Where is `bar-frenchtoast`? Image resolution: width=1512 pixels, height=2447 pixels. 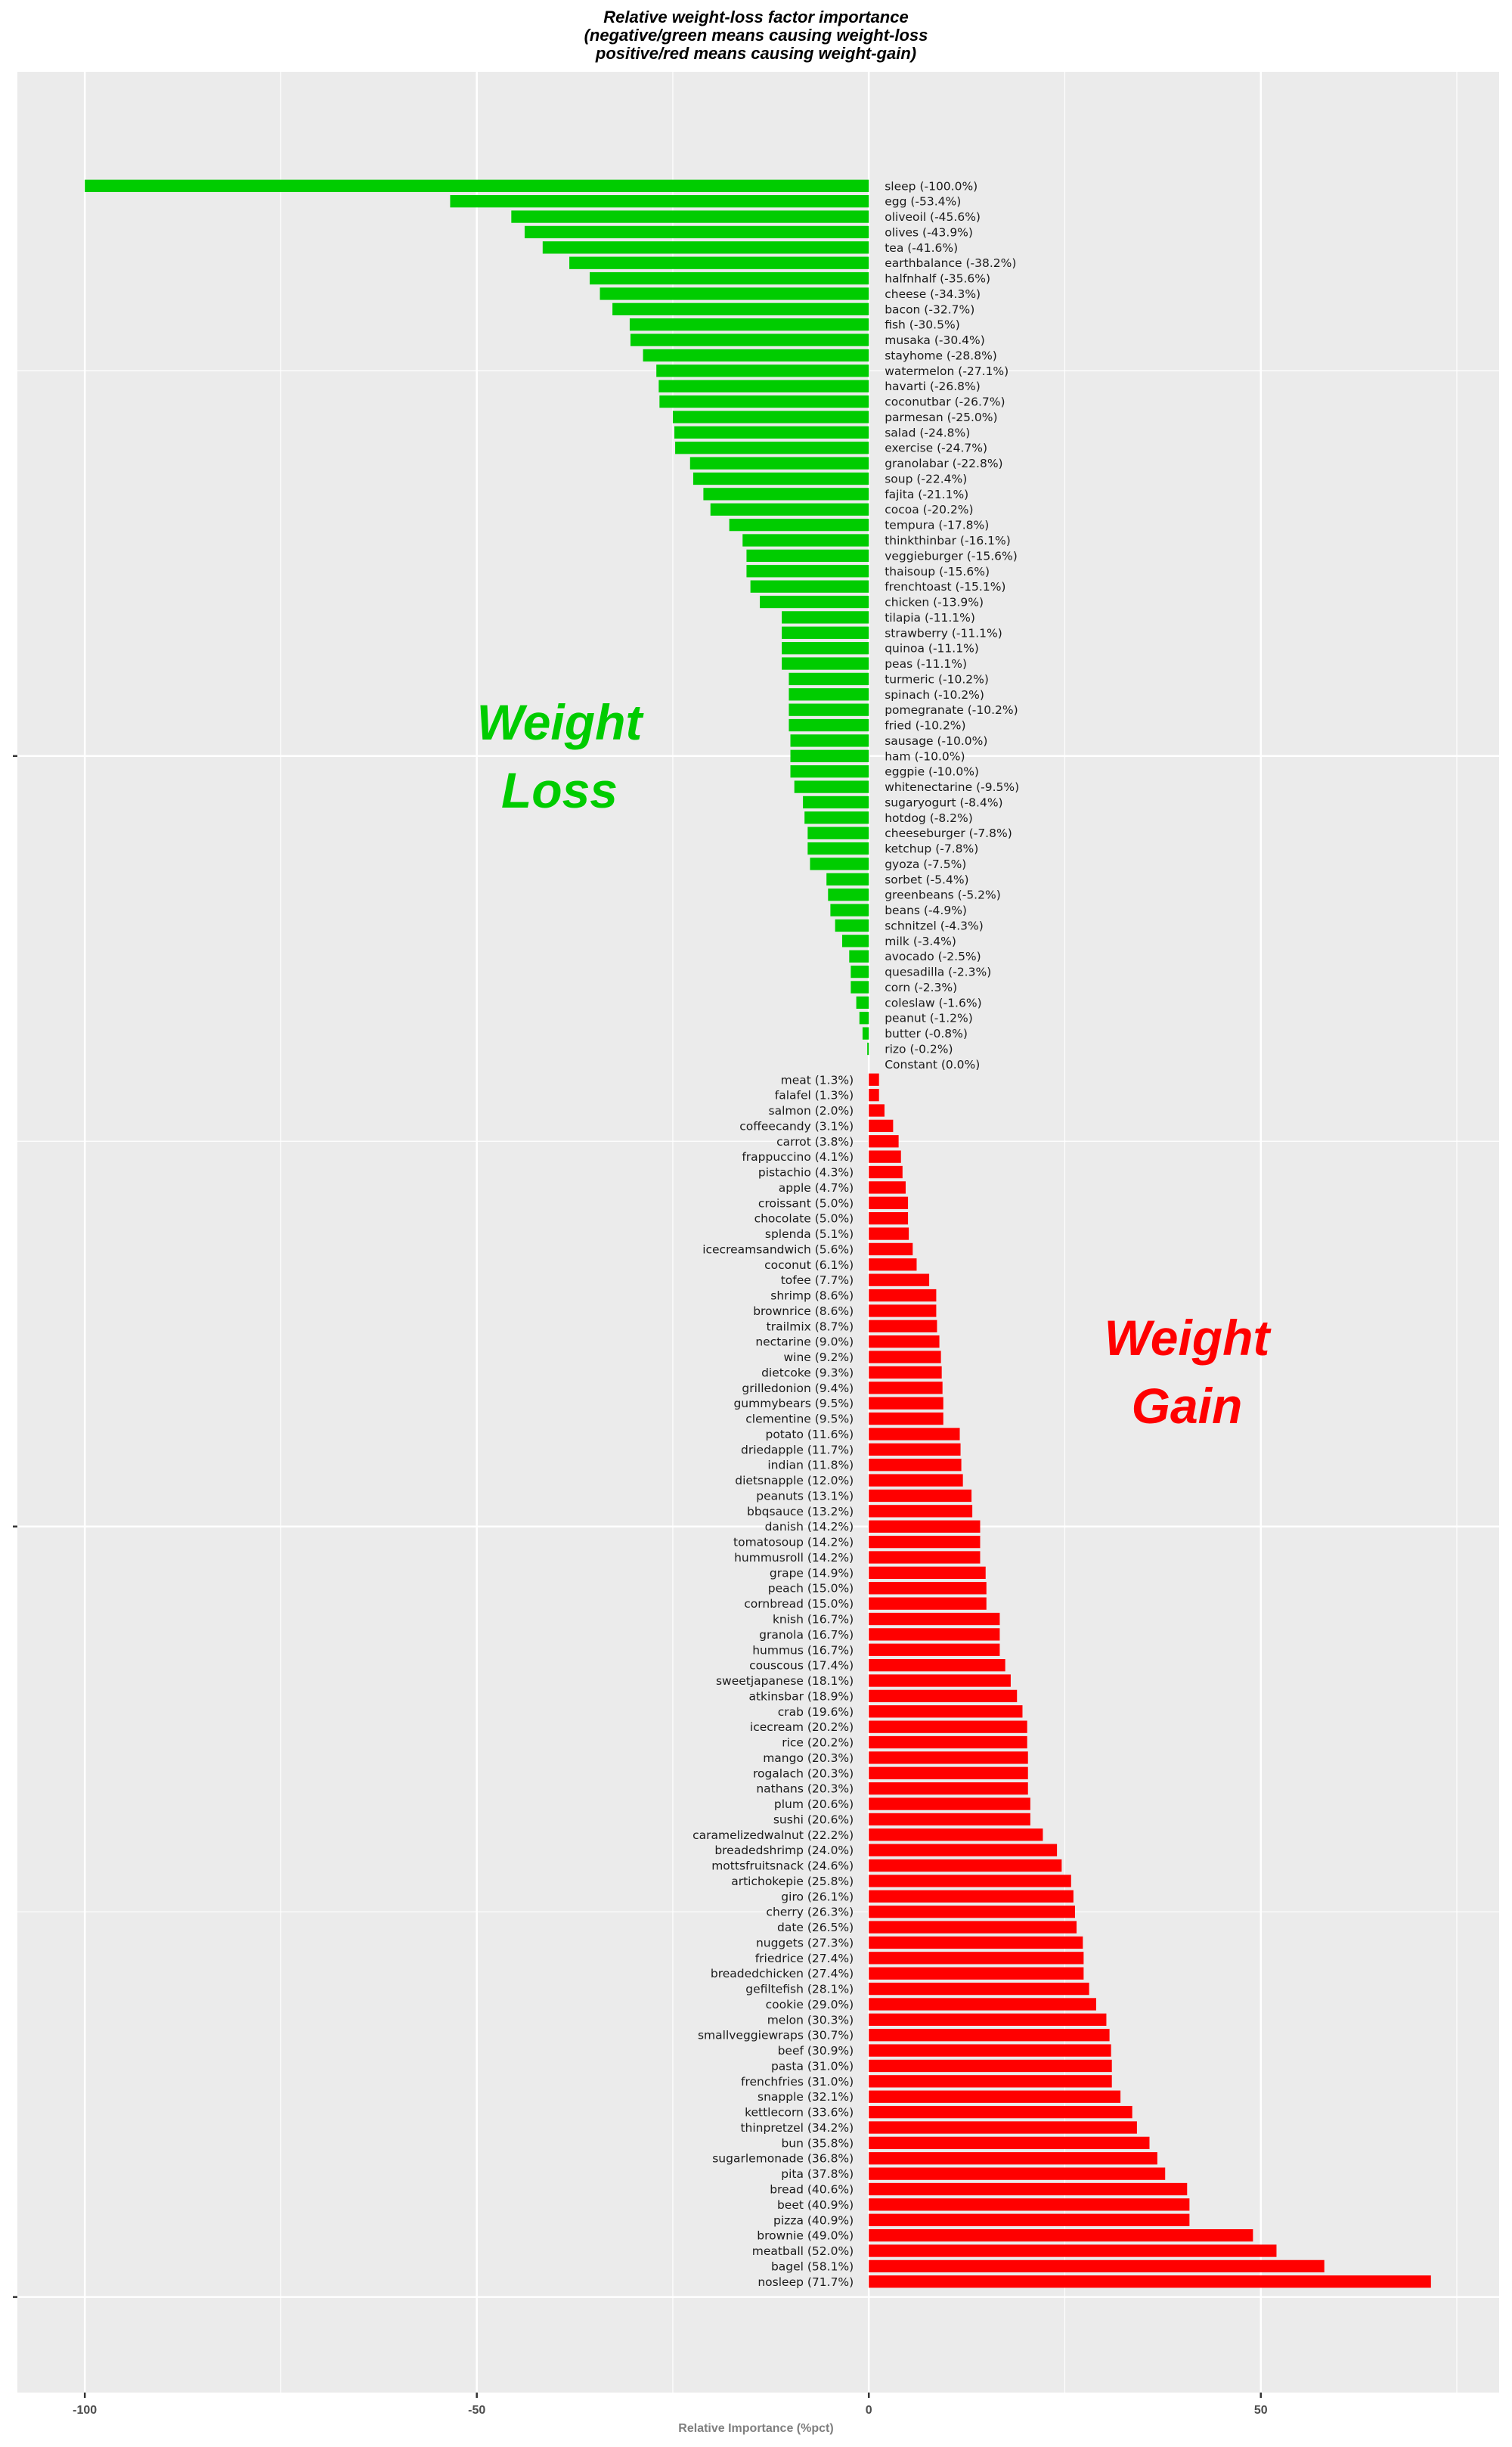
bar-frenchtoast is located at coordinates (809, 587).